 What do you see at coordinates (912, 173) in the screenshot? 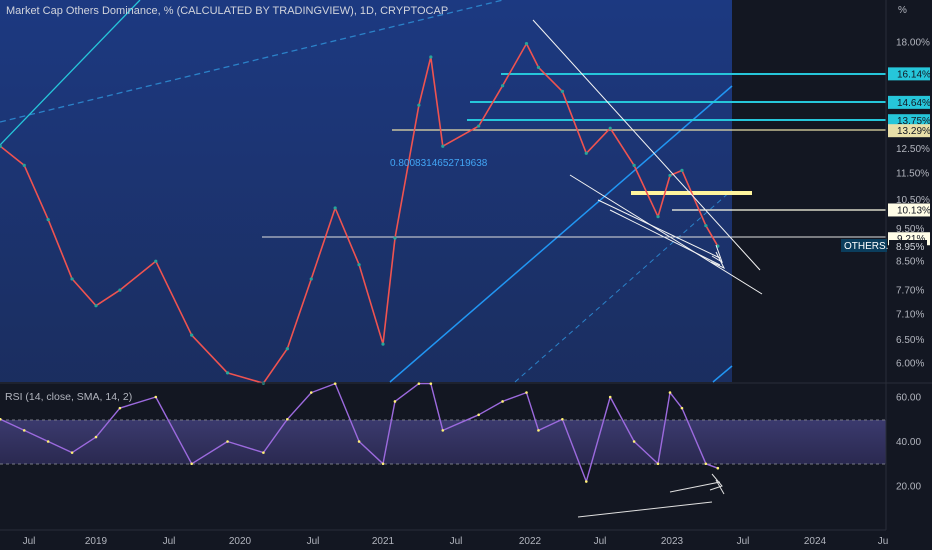
I see `price-tick-label: 11.50%` at bounding box center [912, 173].